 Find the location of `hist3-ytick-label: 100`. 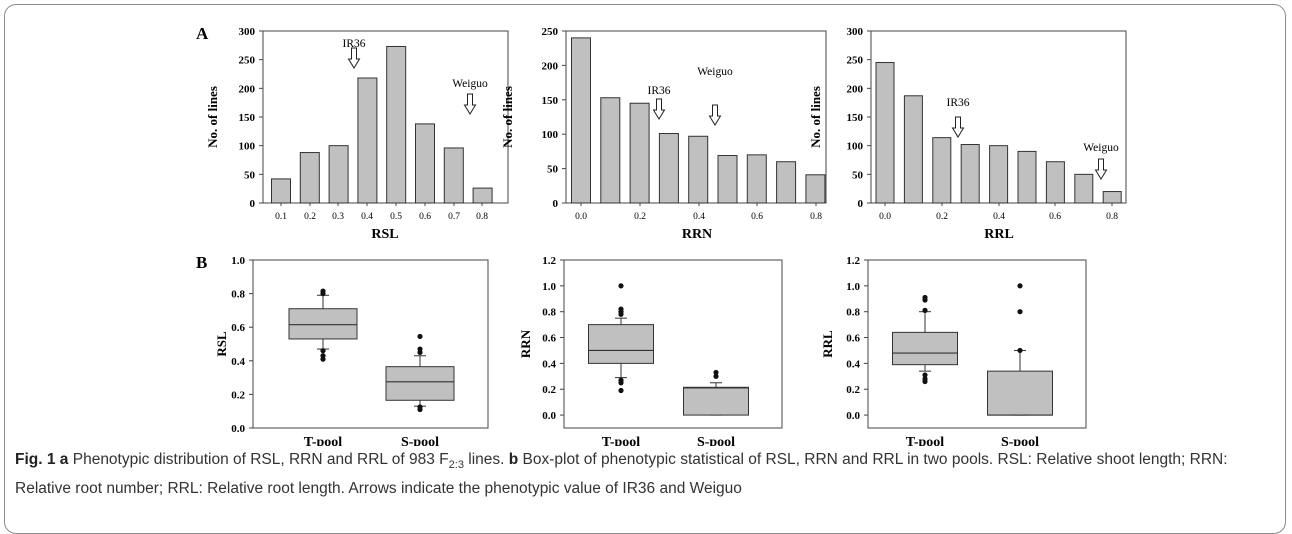

hist3-ytick-label: 100 is located at coordinates (855, 147).